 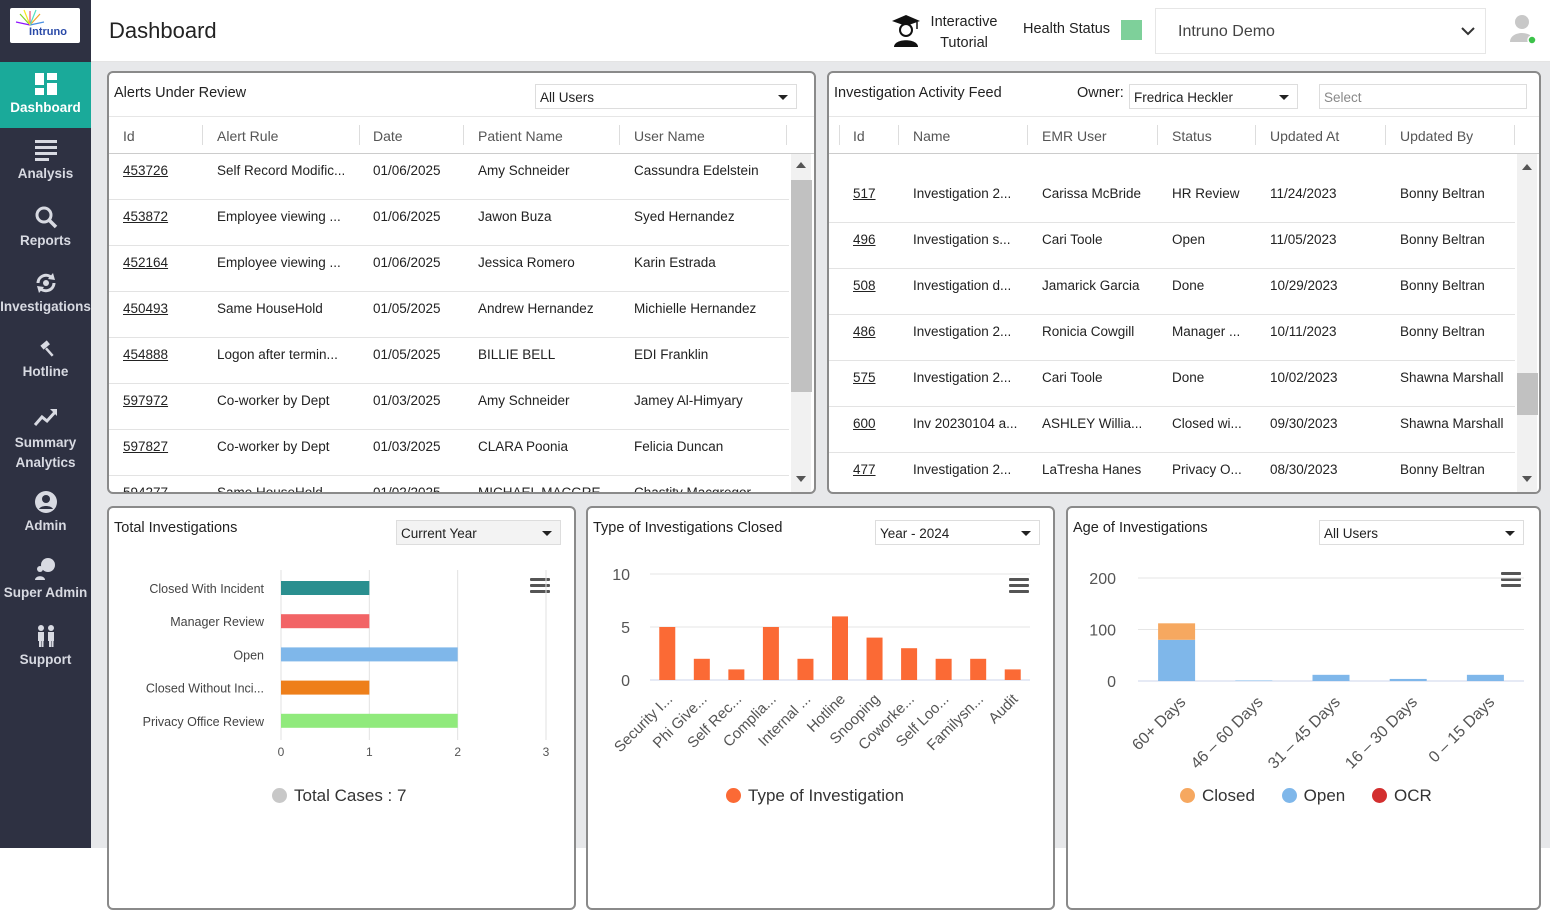 I want to click on total-cases-legend: Total Cases : 7, so click(x=339, y=796).